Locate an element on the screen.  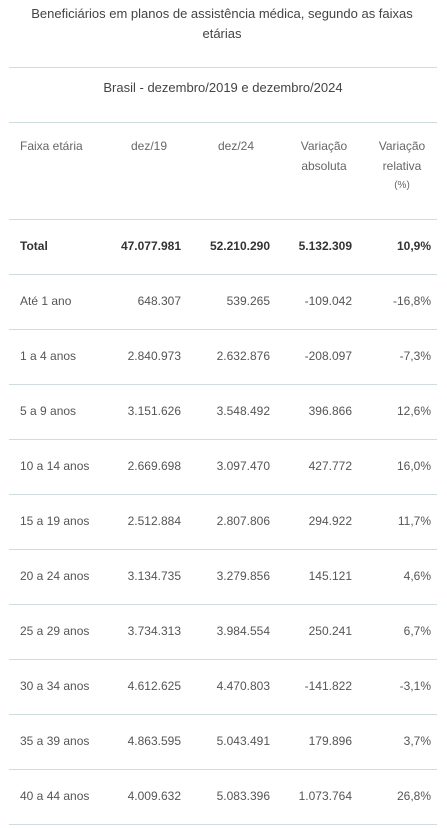
header-dez19: dez/19 is located at coordinates (149, 146).